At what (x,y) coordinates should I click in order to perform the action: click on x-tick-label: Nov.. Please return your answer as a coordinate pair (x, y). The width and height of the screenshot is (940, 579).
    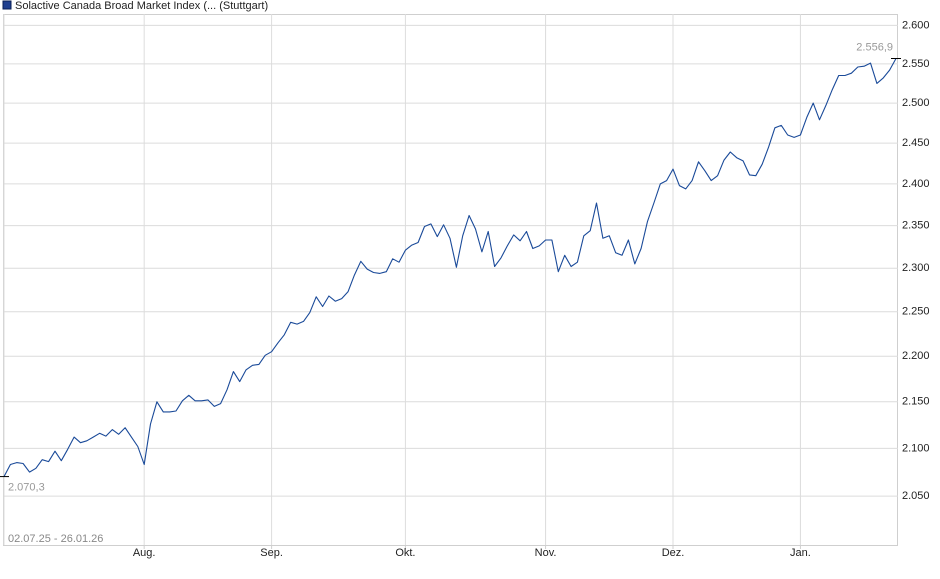
    Looking at the image, I should click on (546, 553).